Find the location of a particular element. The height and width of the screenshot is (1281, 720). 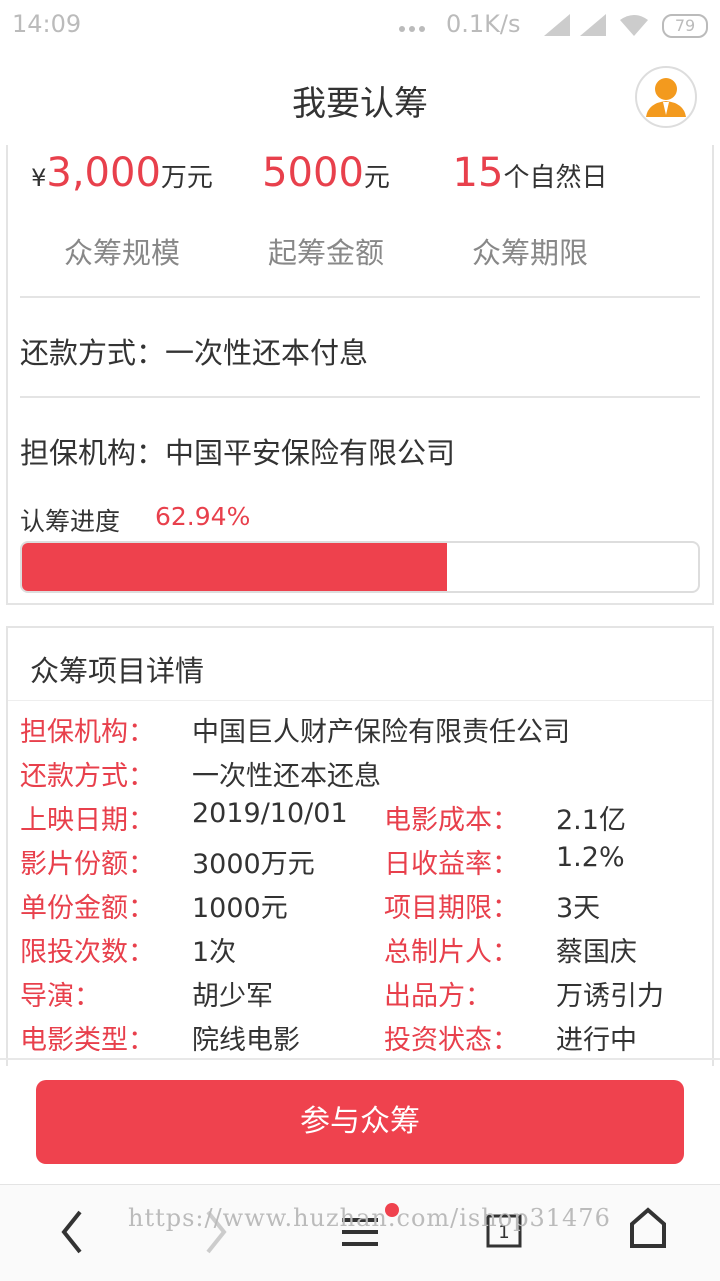

nav-icons: 1 is located at coordinates (363, 1228).